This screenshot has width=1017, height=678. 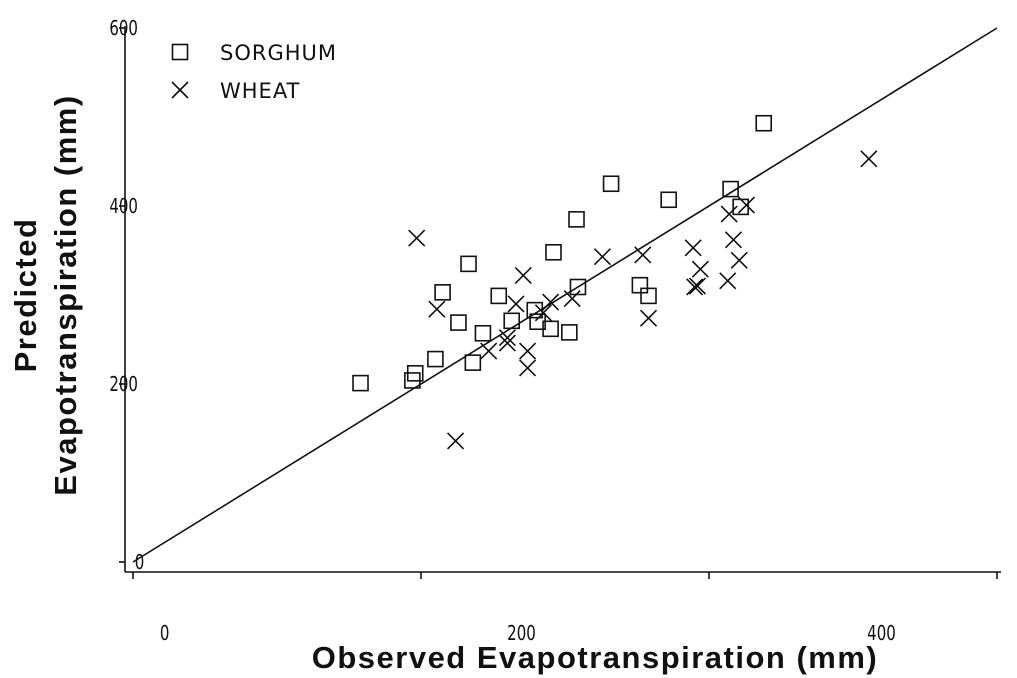 What do you see at coordinates (25, 295) in the screenshot?
I see `y-axis-label: Predicted` at bounding box center [25, 295].